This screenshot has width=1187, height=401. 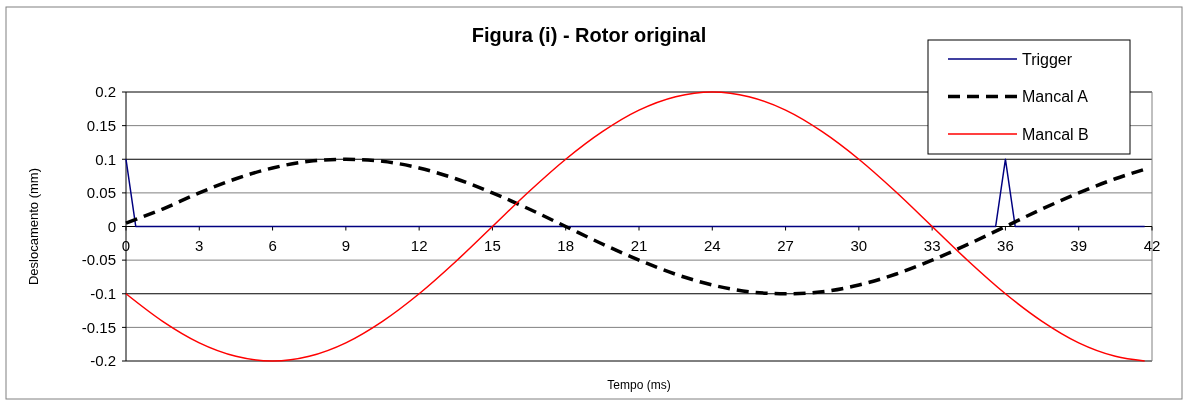 I want to click on y-tick-label: -0.15, so click(x=98, y=327).